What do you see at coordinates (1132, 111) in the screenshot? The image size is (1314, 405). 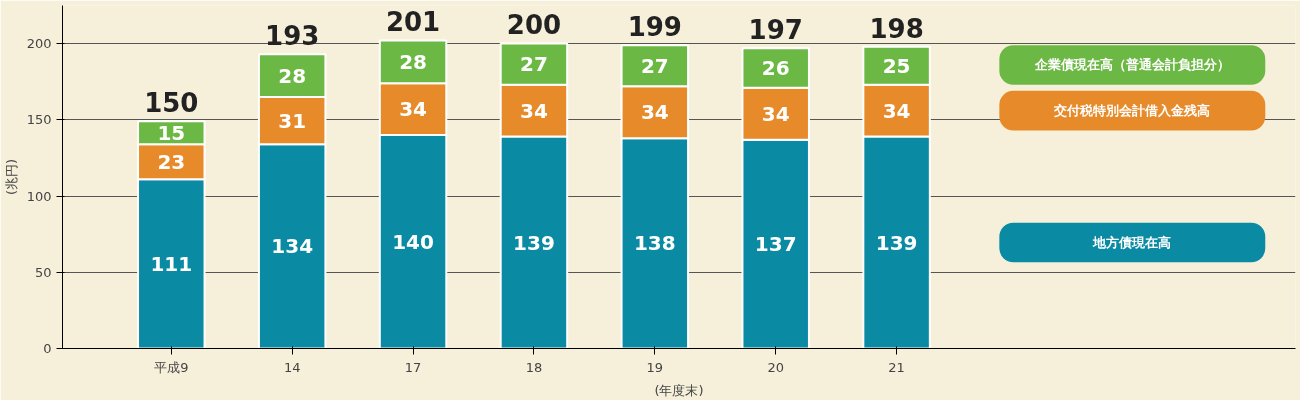 I see `text: 交付税特別会計借入金残高` at bounding box center [1132, 111].